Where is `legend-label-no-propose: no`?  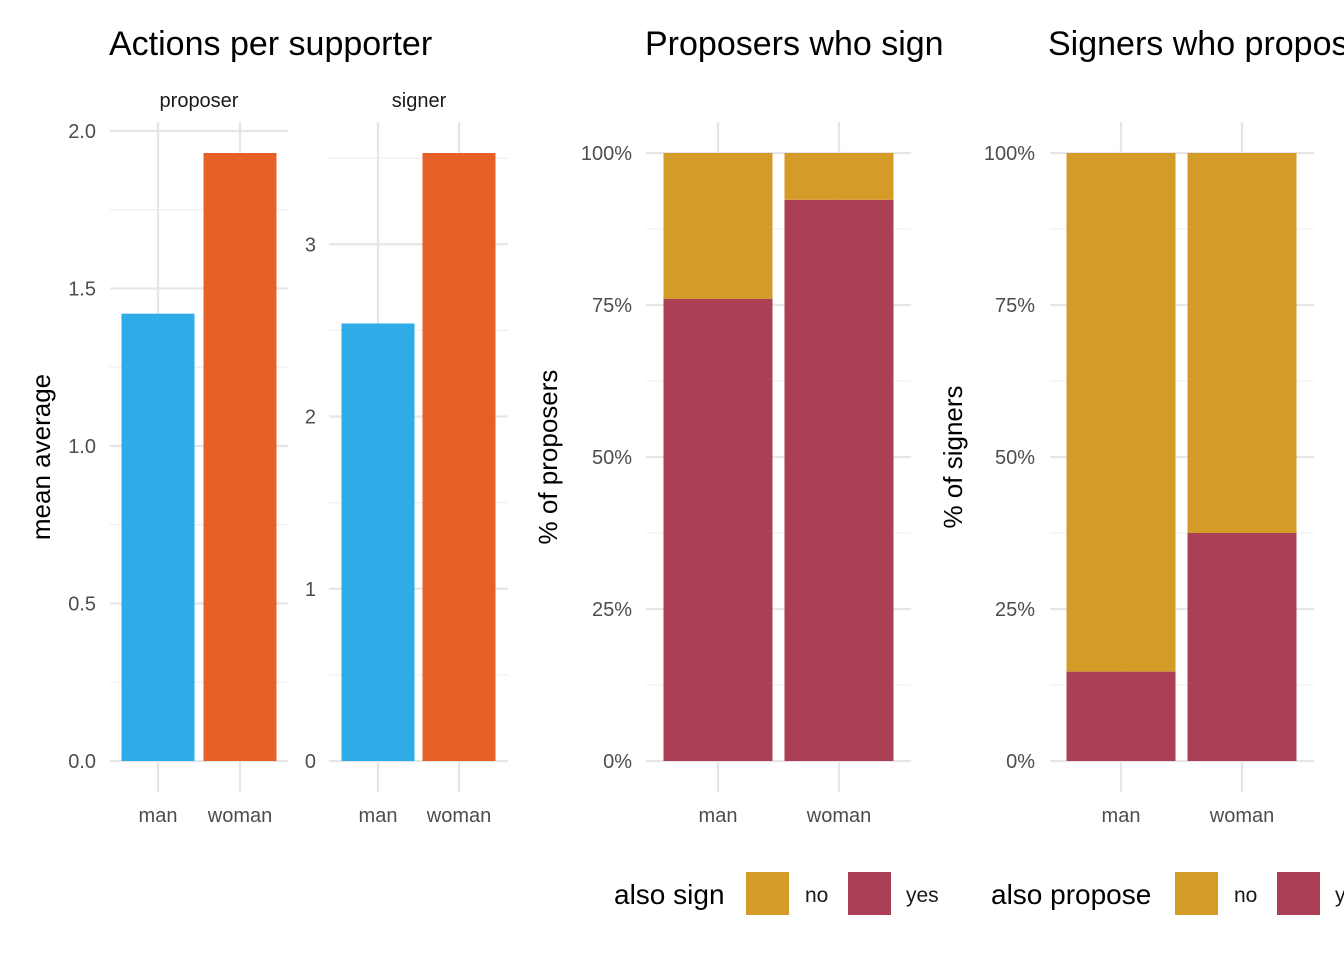
legend-label-no-propose: no is located at coordinates (1245, 895).